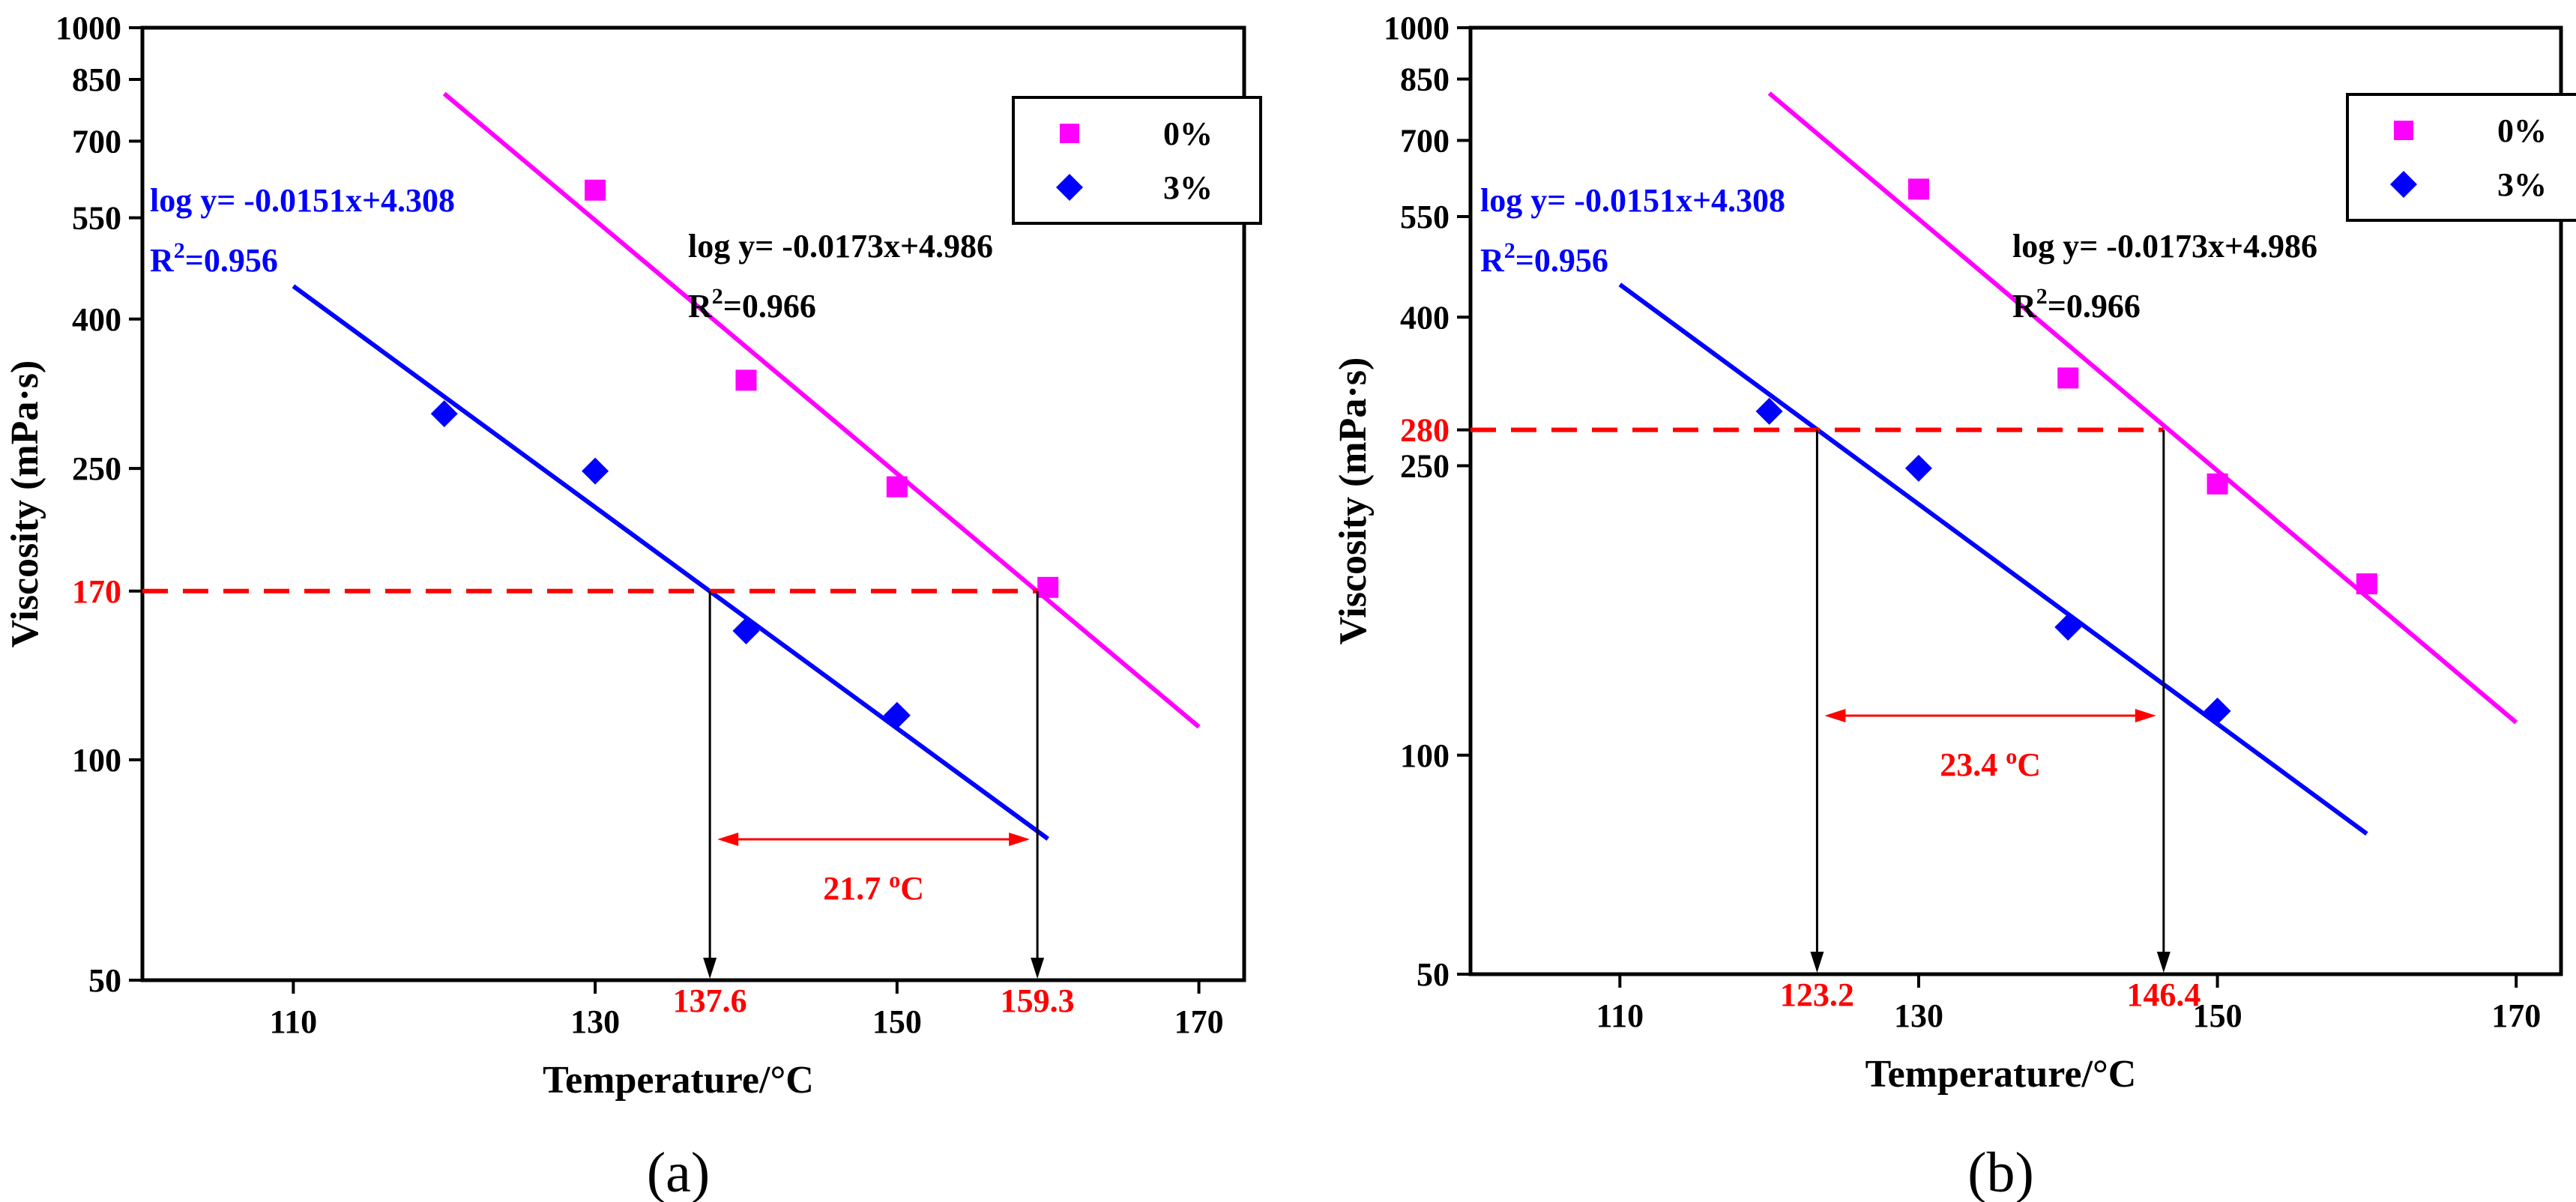 The height and width of the screenshot is (1202, 2576). What do you see at coordinates (104, 980) in the screenshot?
I see `panel-a-y-tick-label: 50` at bounding box center [104, 980].